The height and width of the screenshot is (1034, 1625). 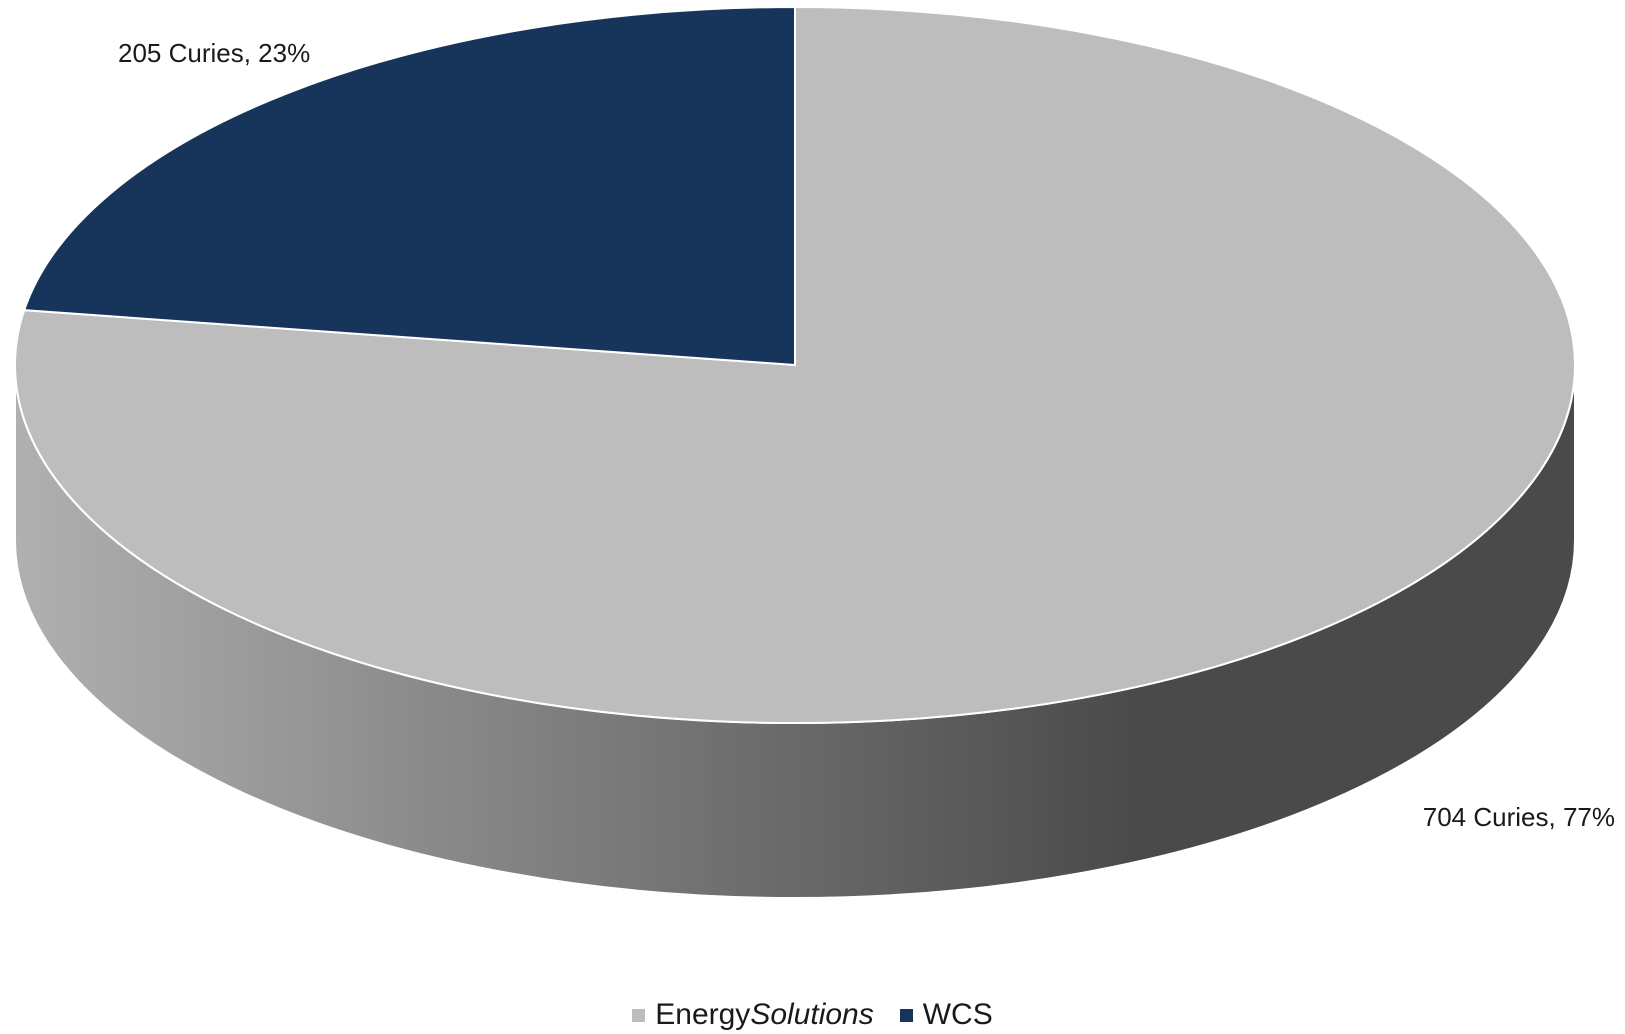 What do you see at coordinates (639, 1015) in the screenshot?
I see `legend-swatch-energysolutions` at bounding box center [639, 1015].